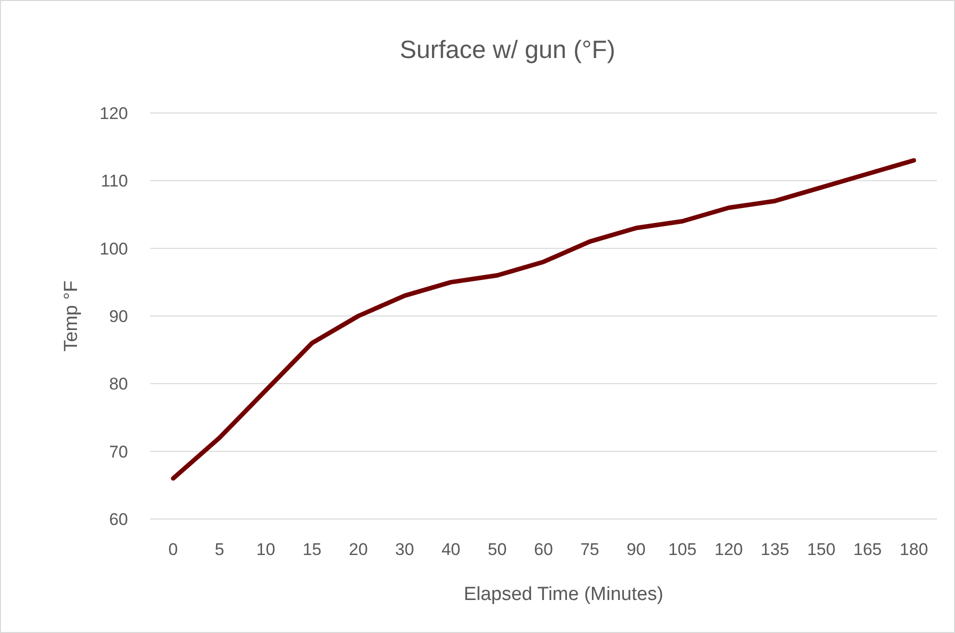  What do you see at coordinates (114, 181) in the screenshot?
I see `y-tick-label: 110` at bounding box center [114, 181].